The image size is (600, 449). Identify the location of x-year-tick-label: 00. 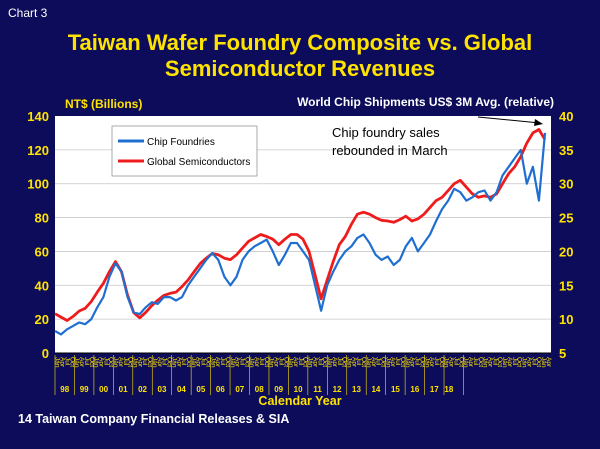
(103, 389).